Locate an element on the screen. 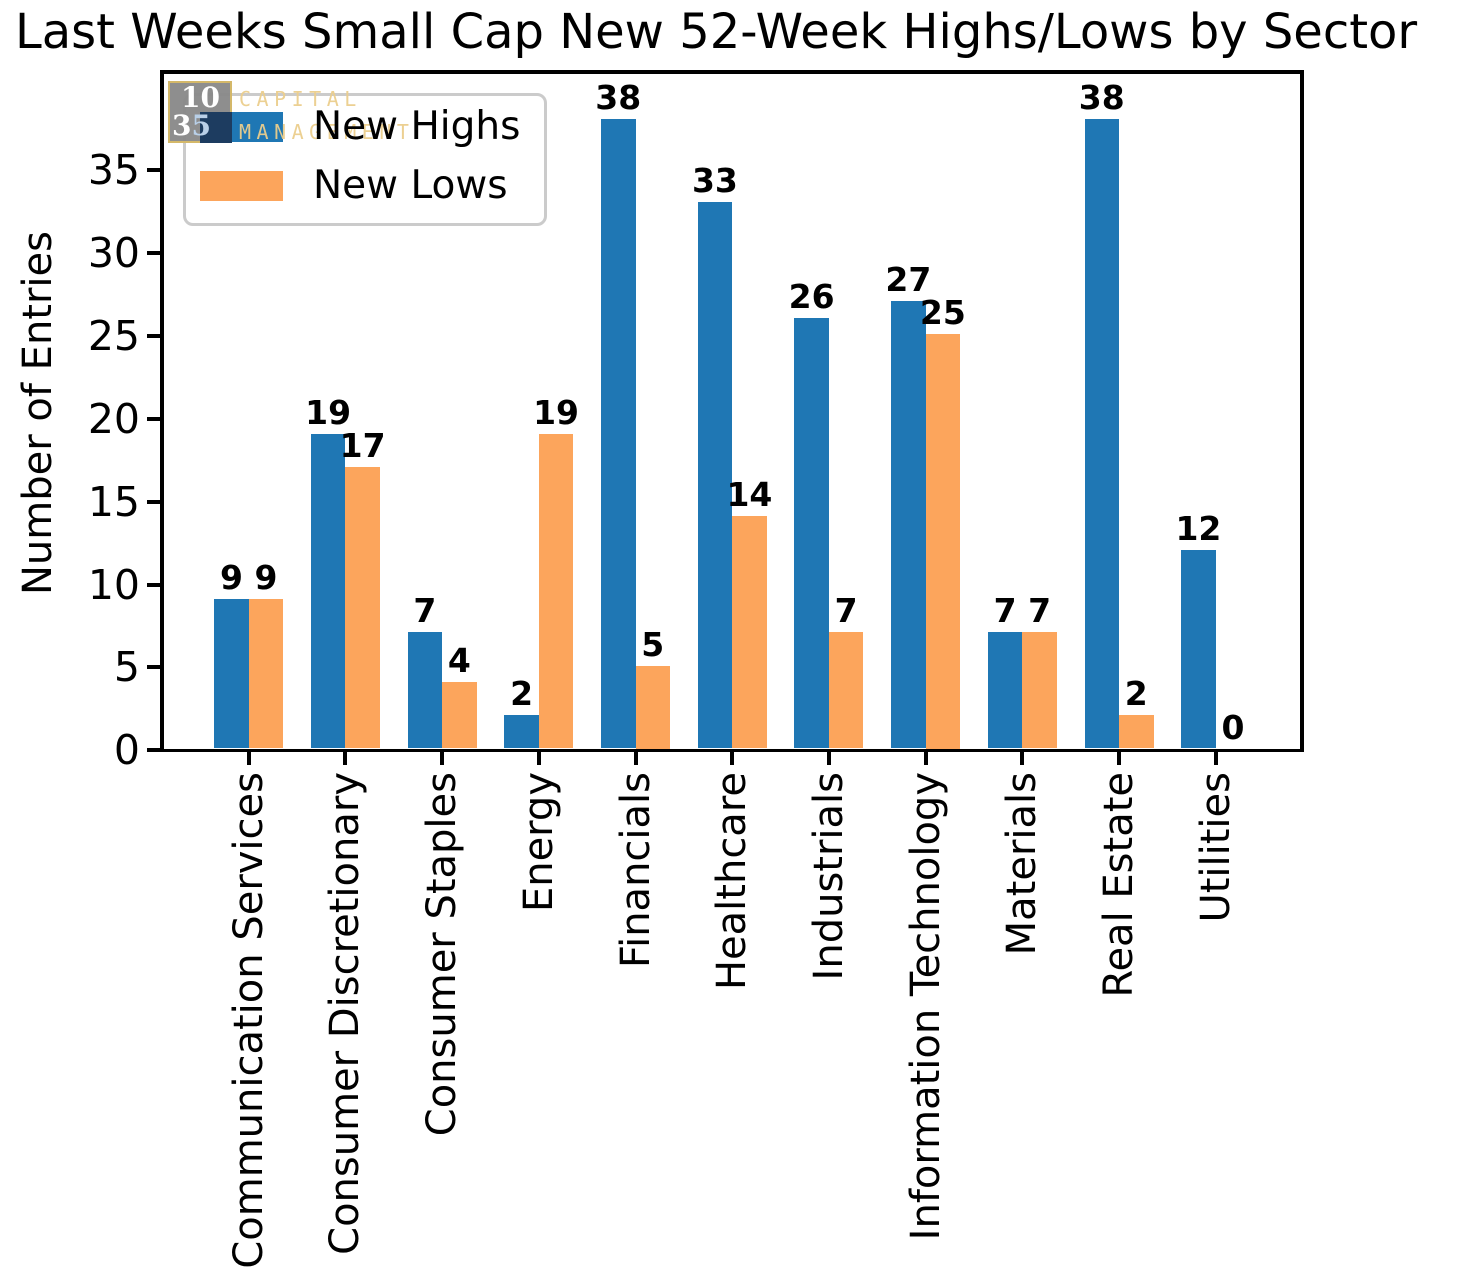 This screenshot has width=1458, height=1286. axis-spine-top is located at coordinates (732, 72).